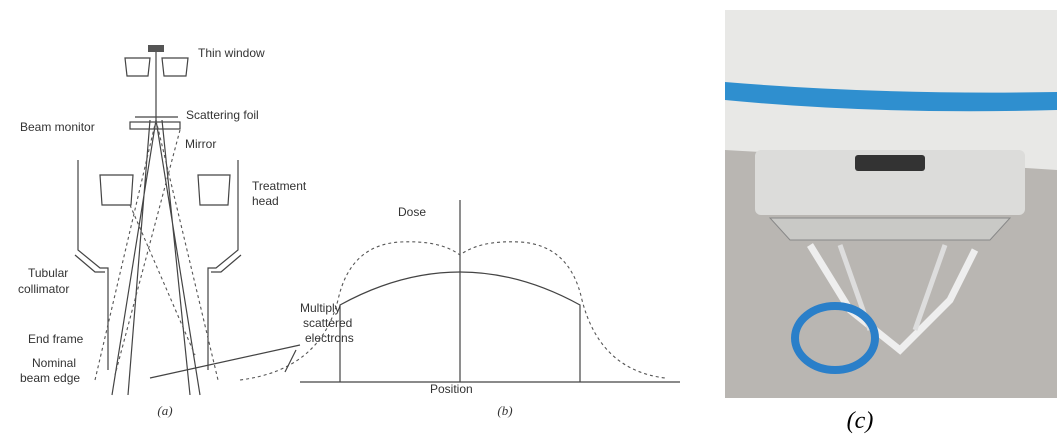 Image resolution: width=1057 pixels, height=436 pixels. I want to click on scattered-profile, so click(452, 311).